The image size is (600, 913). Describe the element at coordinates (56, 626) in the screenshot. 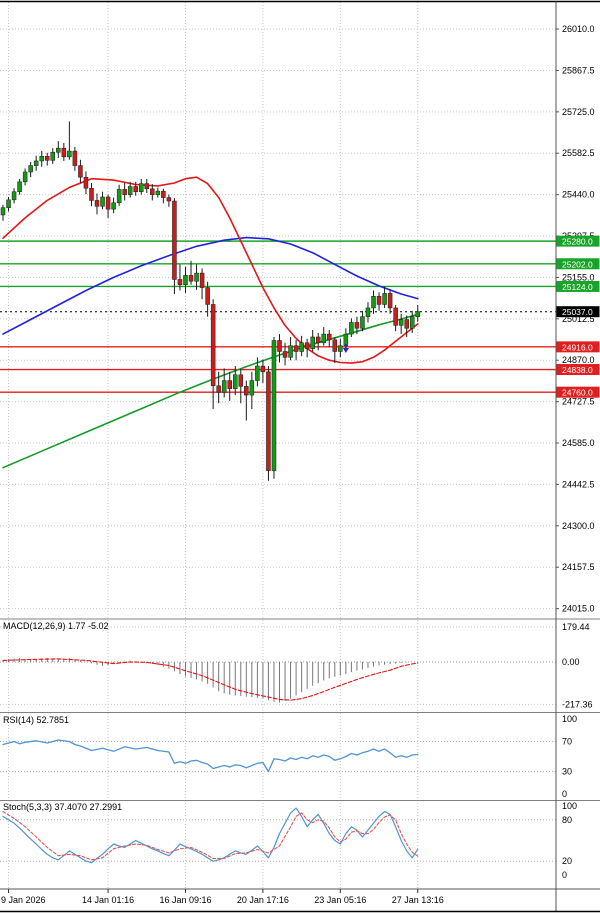

I see `macd-indicator-label: MACD(12,26,9) 1.77 -5.02` at that location.